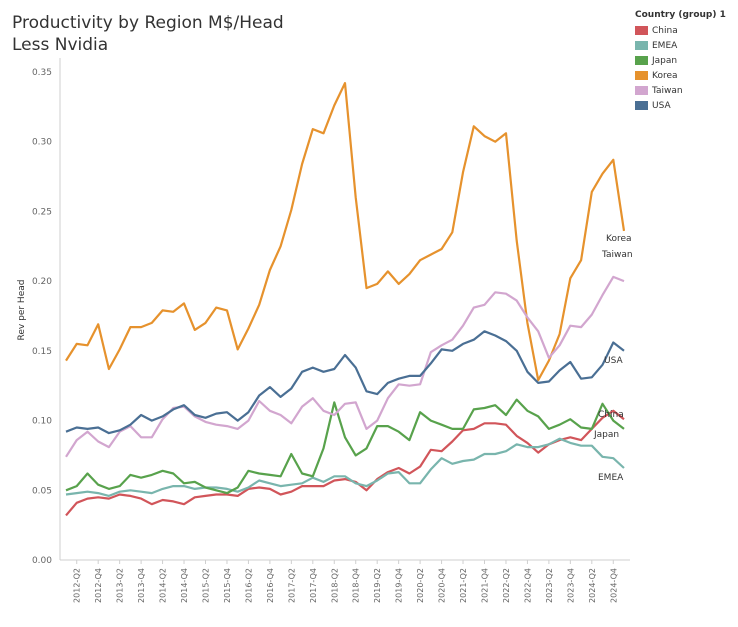 This screenshot has height=627, width=738. What do you see at coordinates (592, 585) in the screenshot?
I see `x-tick-label: 2024-Q2` at bounding box center [592, 585].